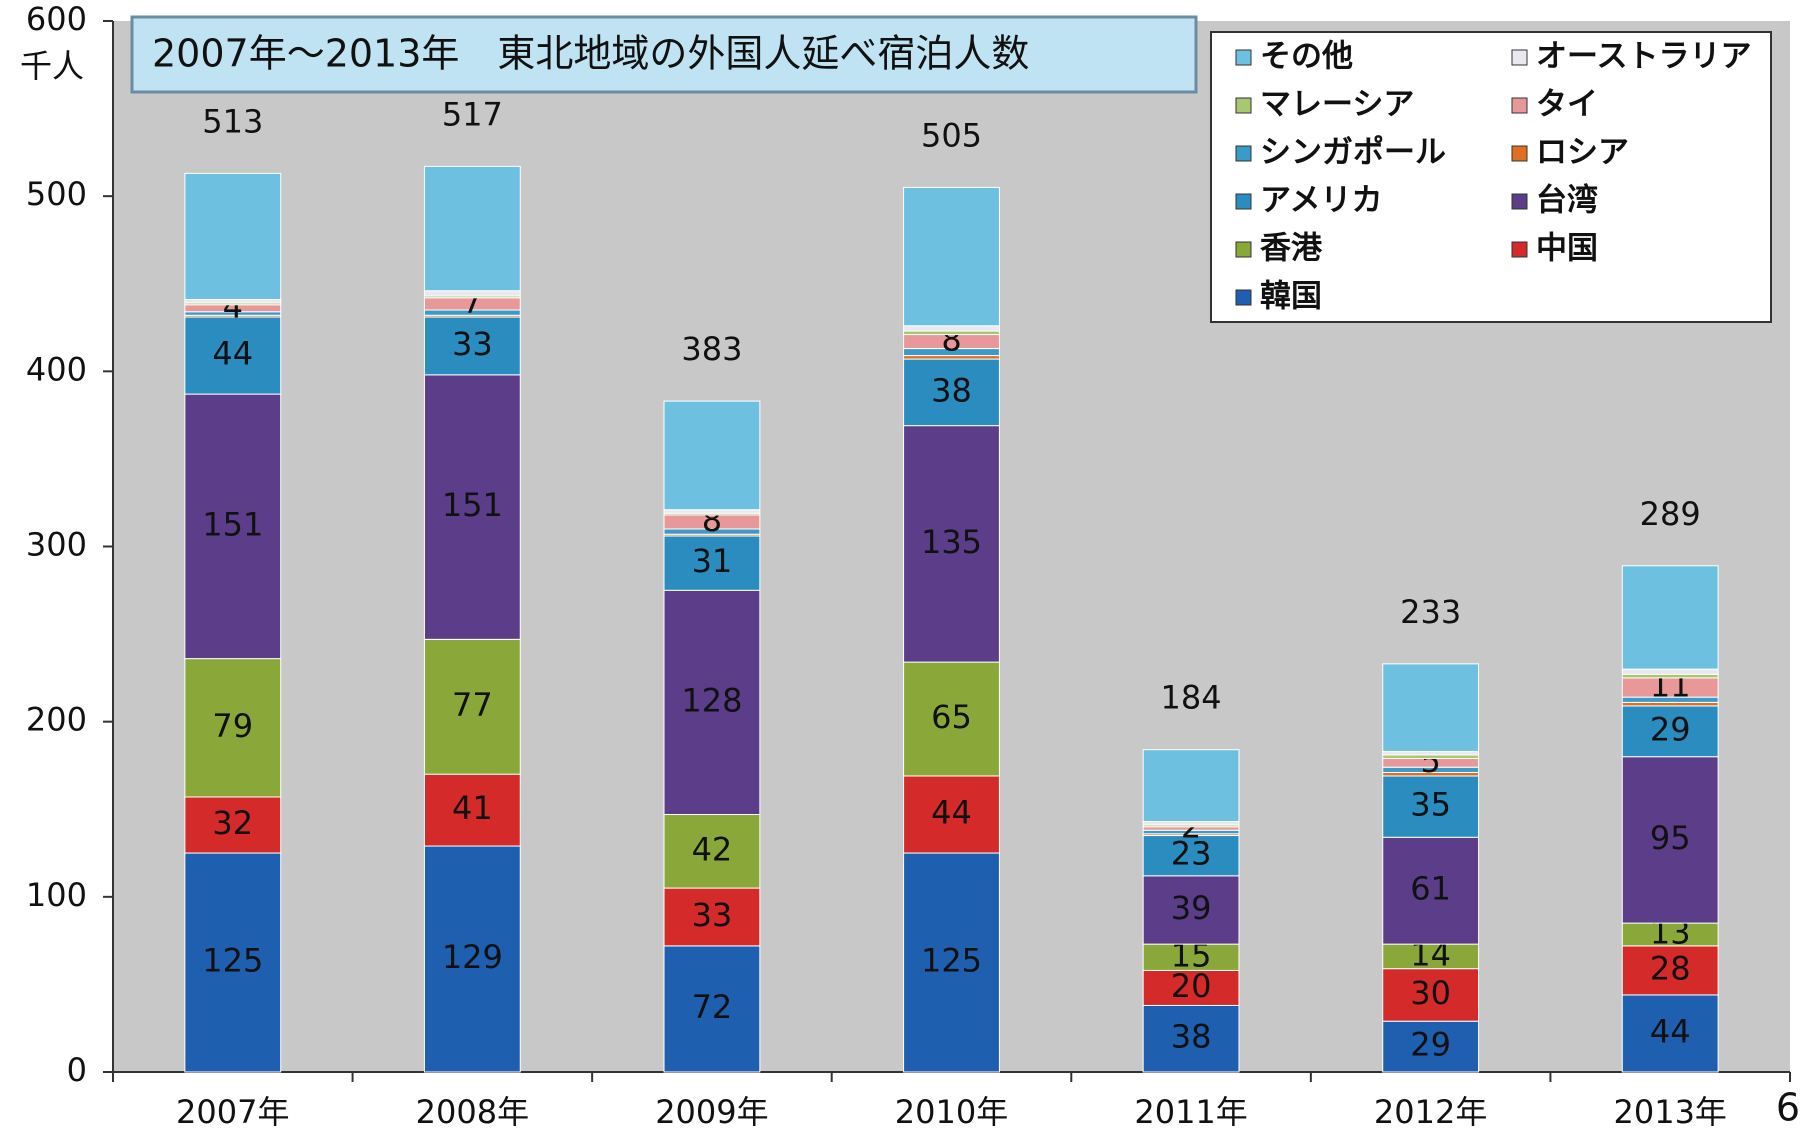 The height and width of the screenshot is (1134, 1803). I want to click on data-label: 31, so click(712, 561).